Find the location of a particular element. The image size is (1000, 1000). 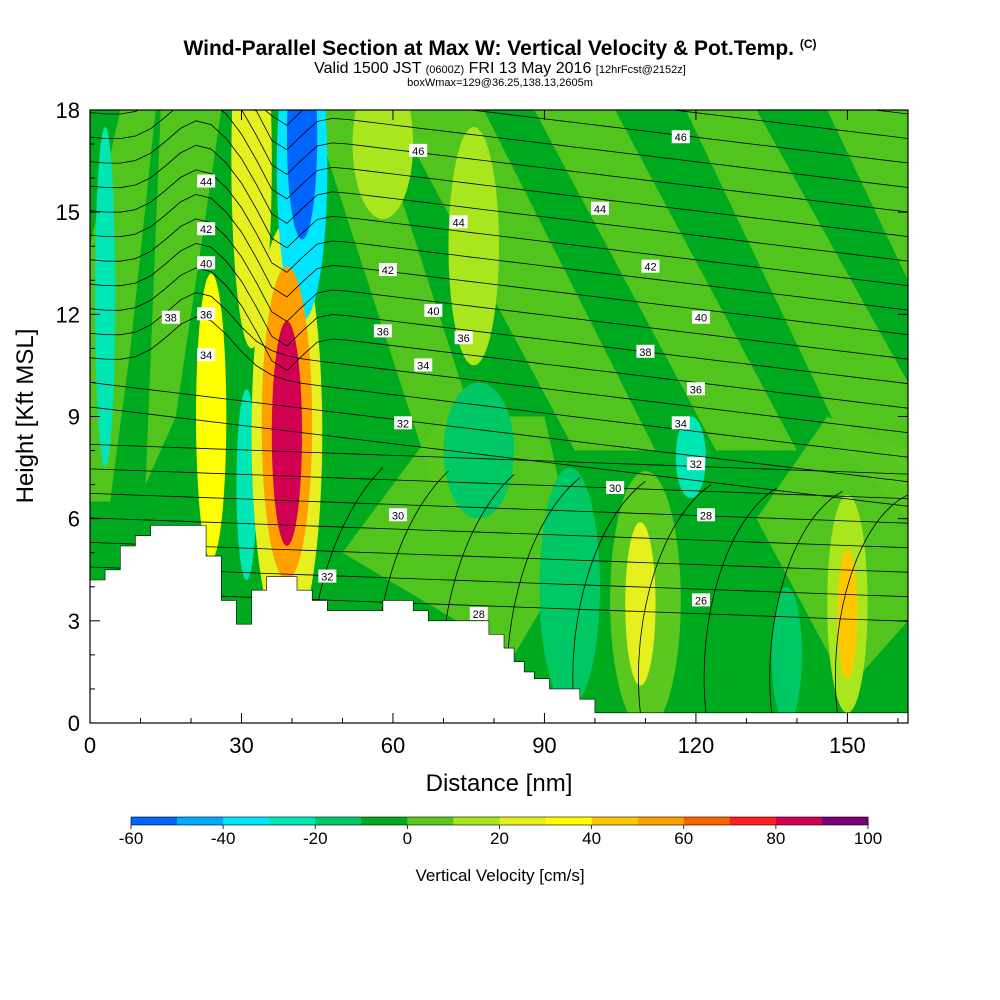

valid-time: Valid 1500 JST is located at coordinates (368, 68).